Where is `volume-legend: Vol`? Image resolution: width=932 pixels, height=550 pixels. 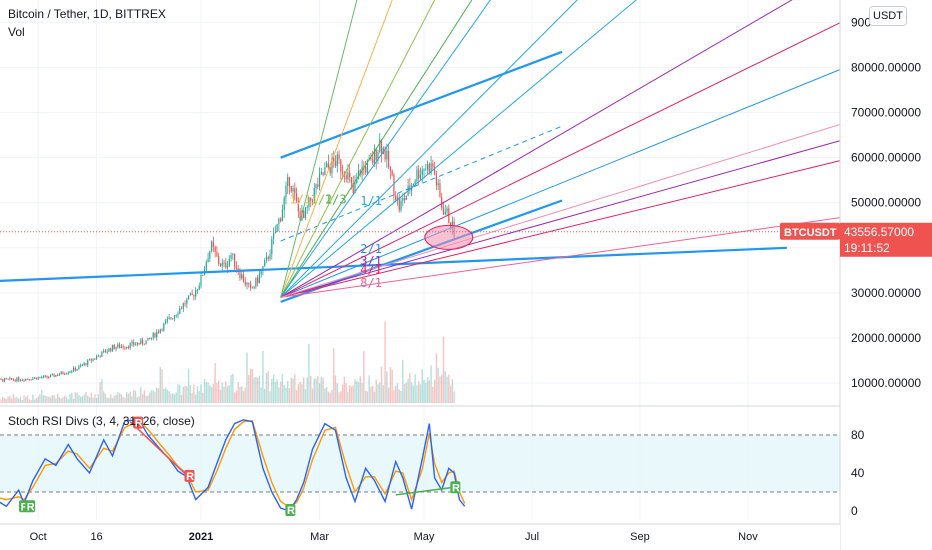 volume-legend: Vol is located at coordinates (16, 32).